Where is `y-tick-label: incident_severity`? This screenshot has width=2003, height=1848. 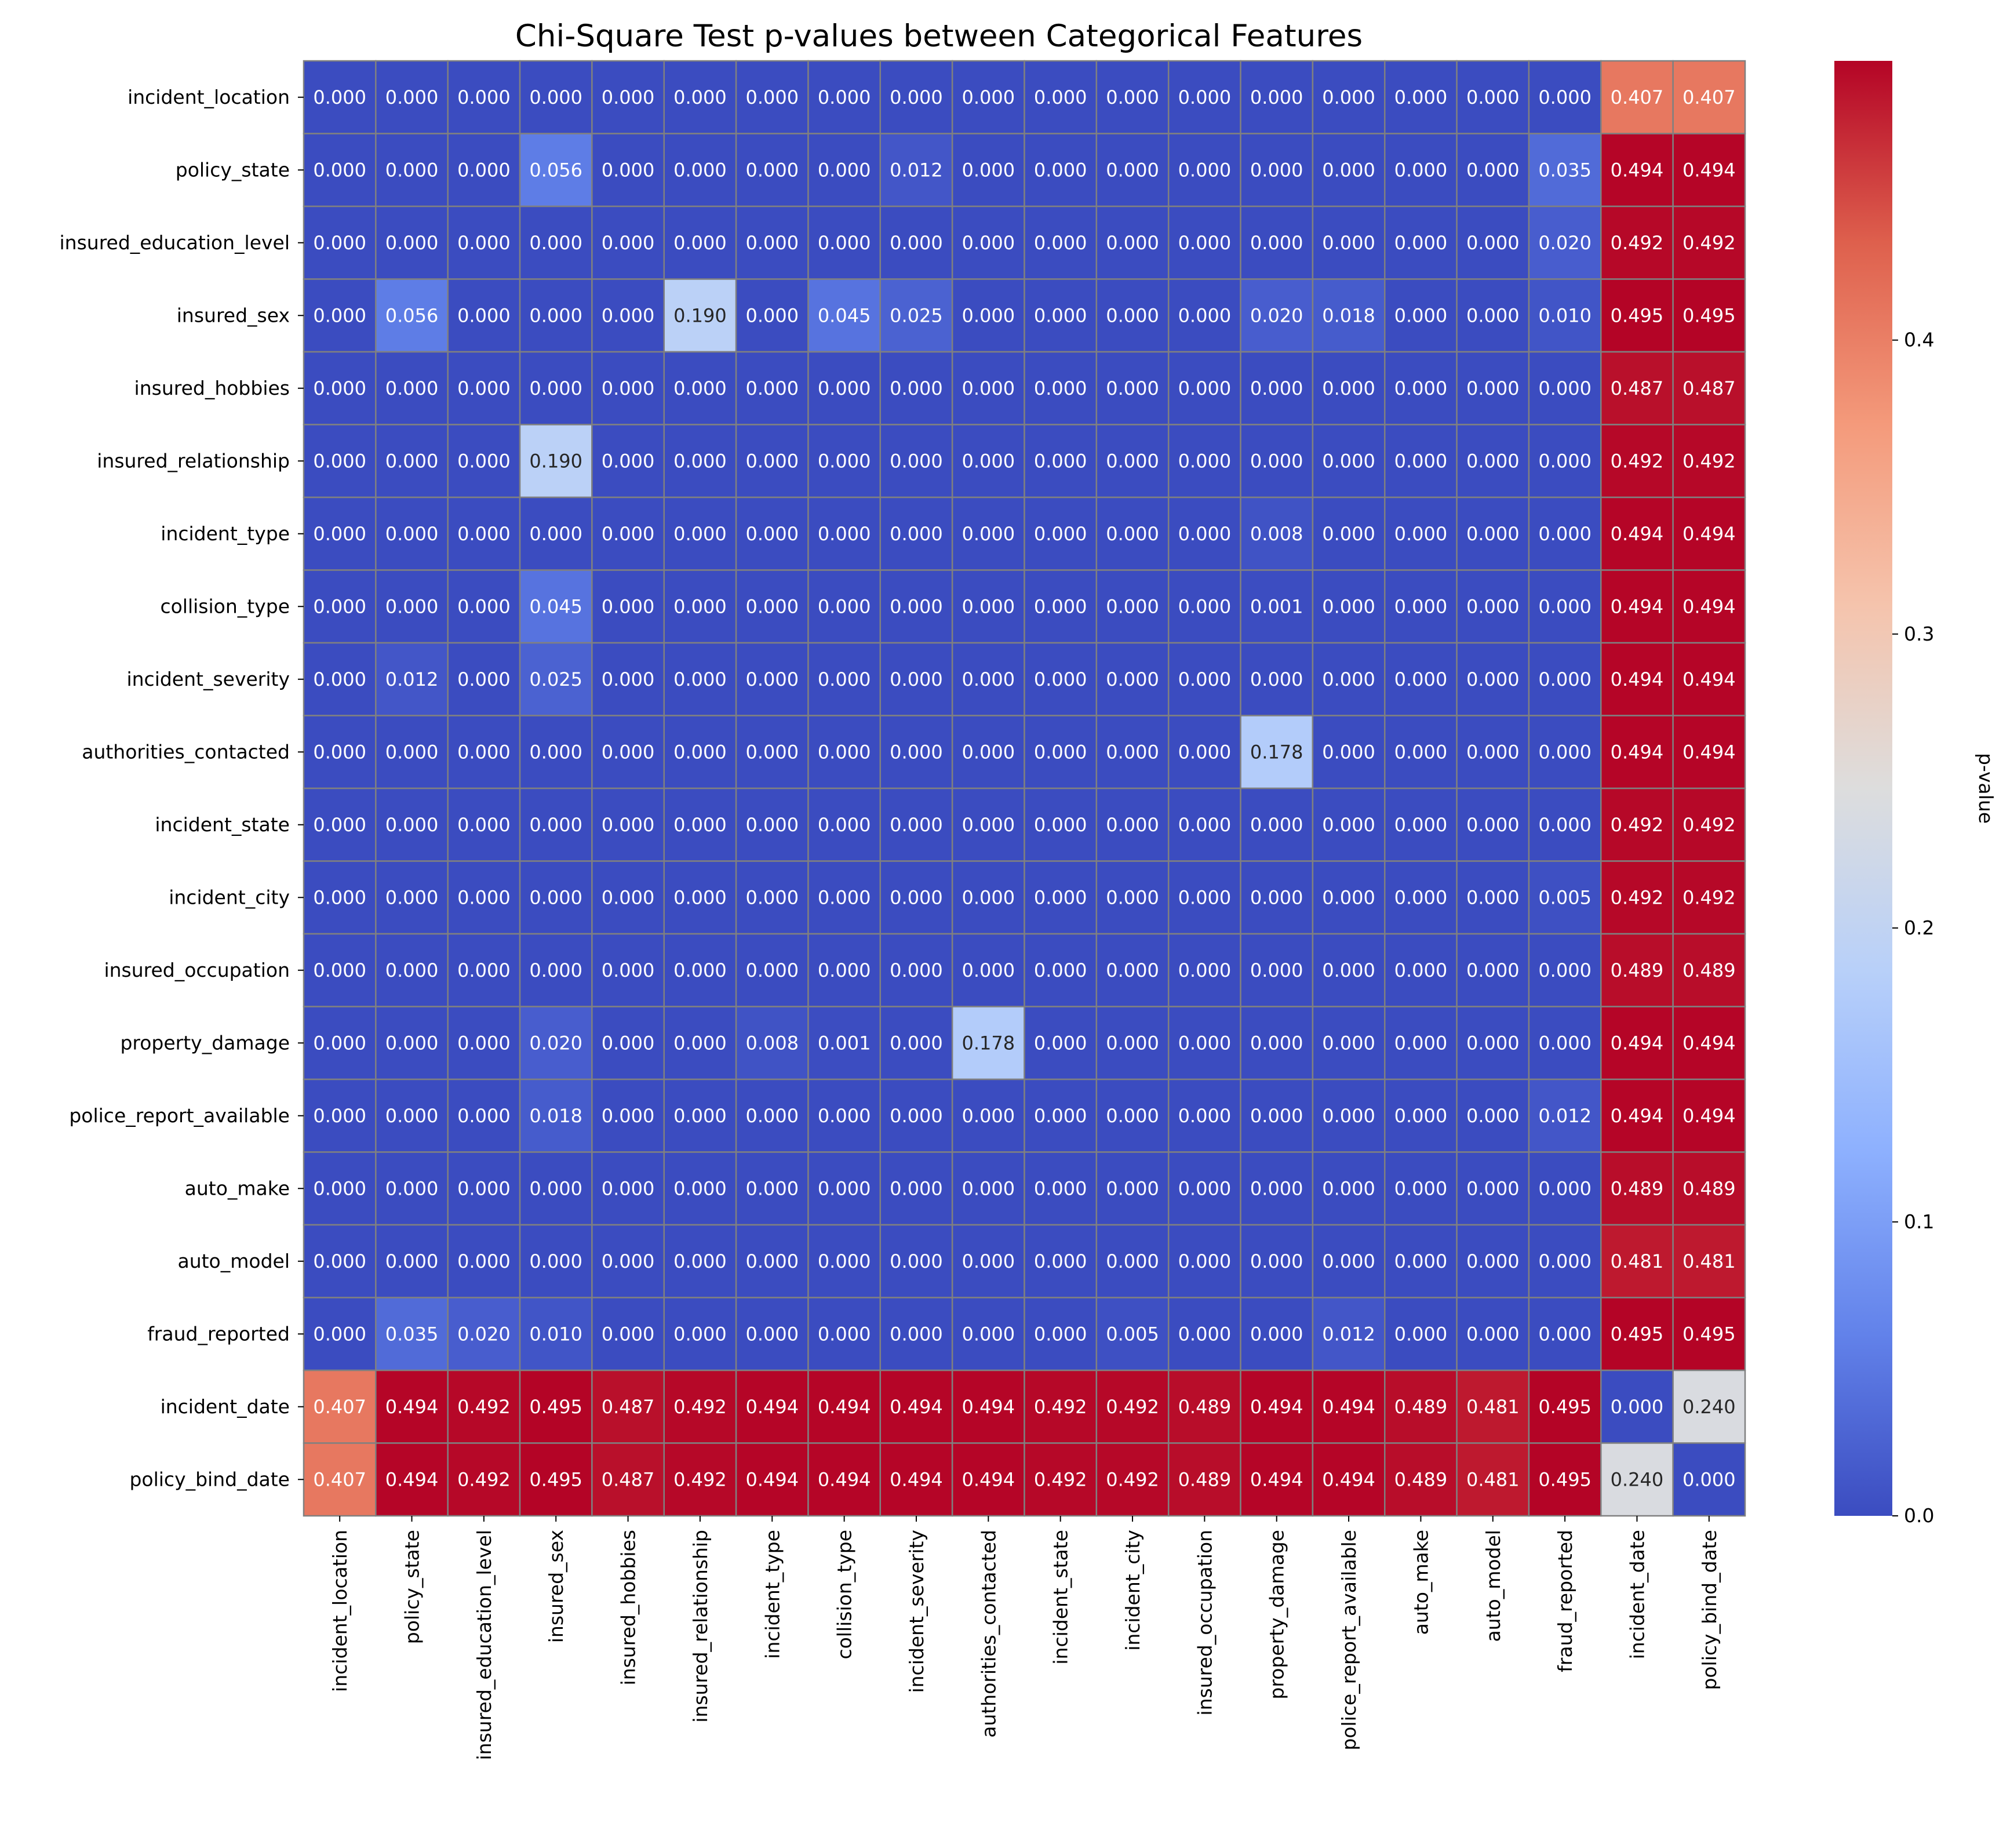 y-tick-label: incident_severity is located at coordinates (208, 679).